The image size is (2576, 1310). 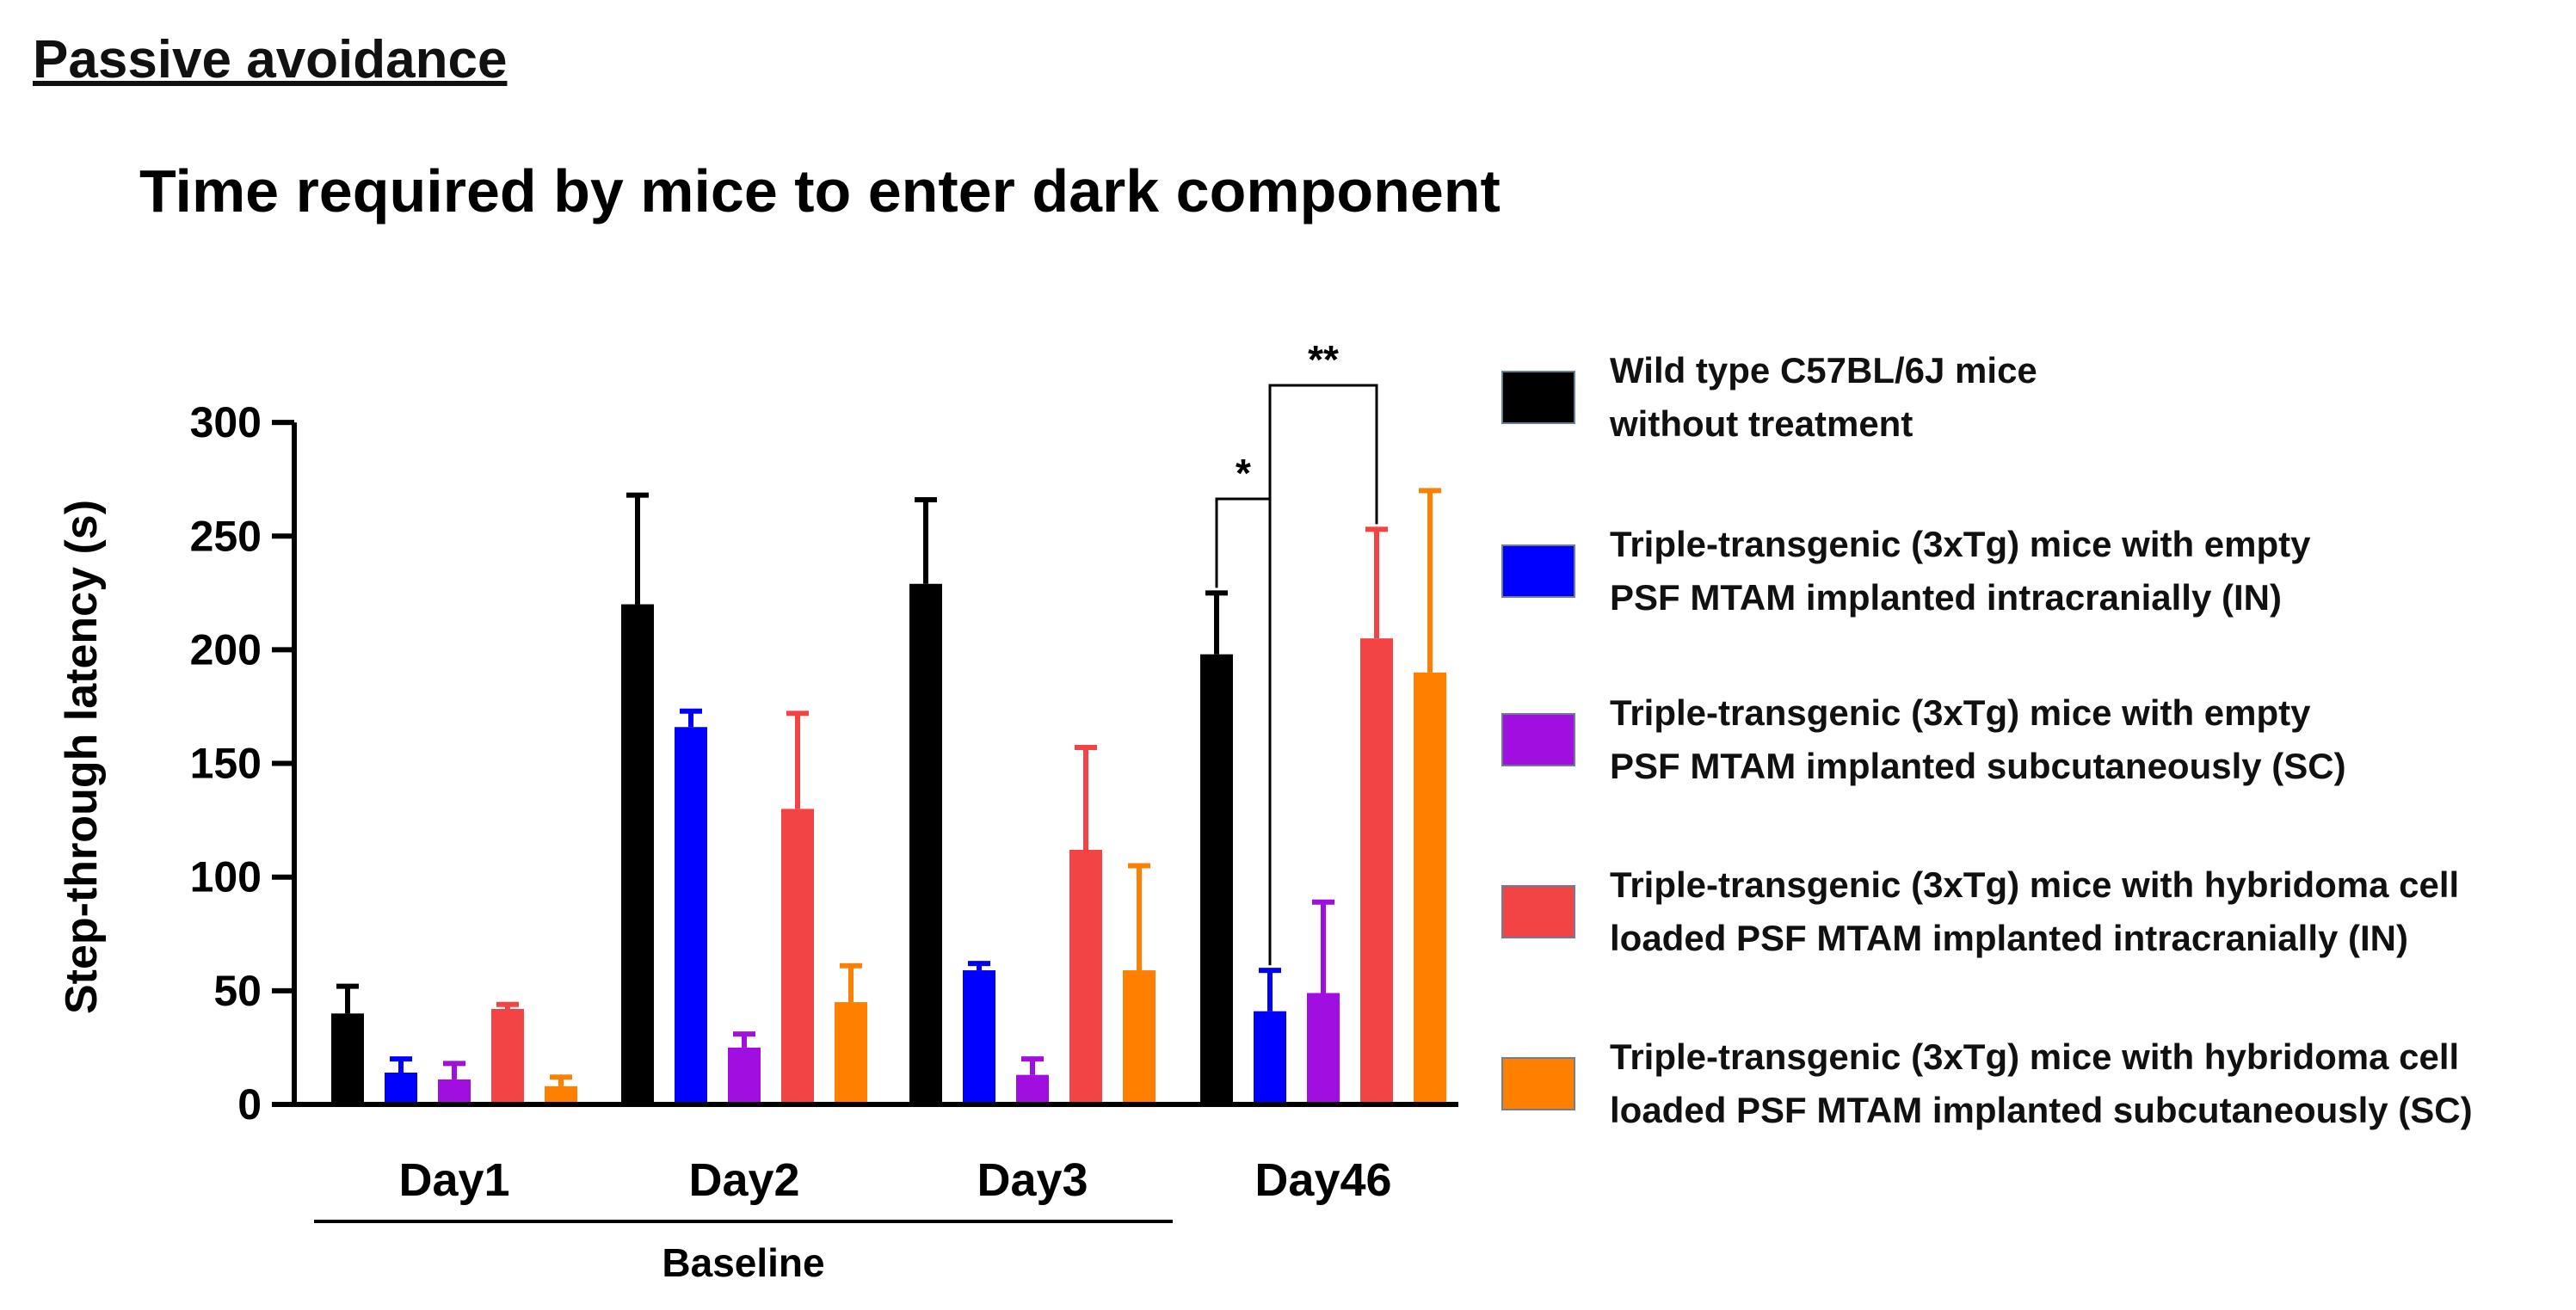 I want to click on y-tick-label: 0, so click(x=250, y=1104).